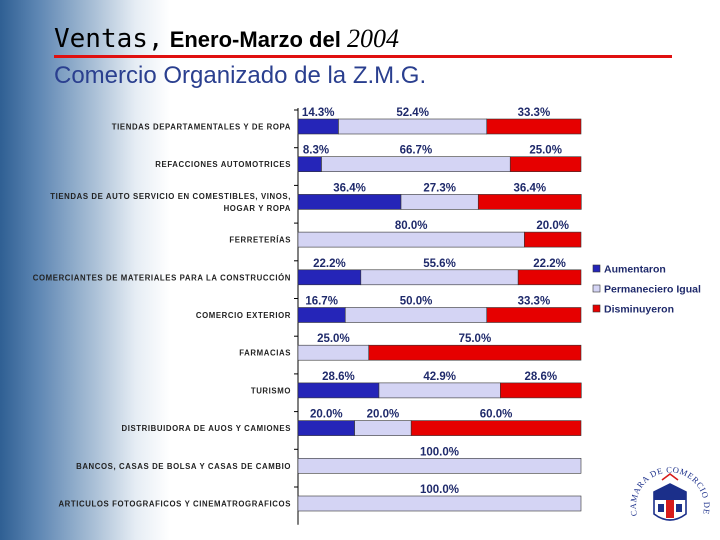 Image resolution: width=720 pixels, height=540 pixels. What do you see at coordinates (411, 226) in the screenshot?
I see `data-label-igual: 80.0%` at bounding box center [411, 226].